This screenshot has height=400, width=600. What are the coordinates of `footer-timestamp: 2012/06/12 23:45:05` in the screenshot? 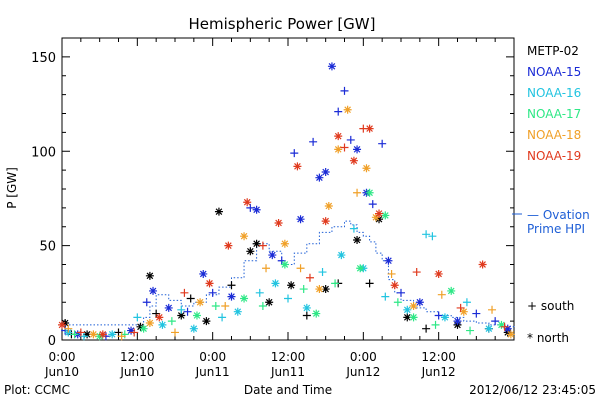 It's located at (532, 390).